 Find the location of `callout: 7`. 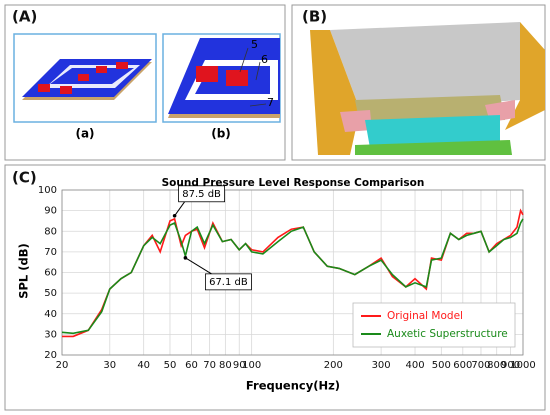

callout: 7 is located at coordinates (270, 102).